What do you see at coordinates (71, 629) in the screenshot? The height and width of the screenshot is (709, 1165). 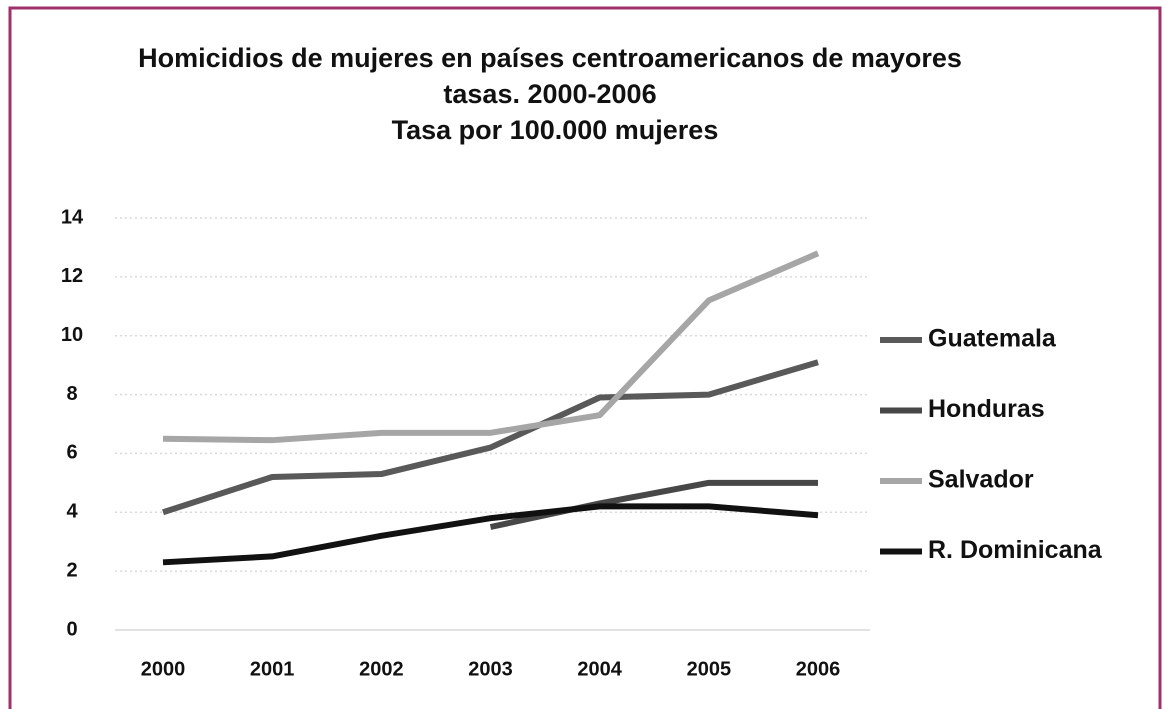 I see `y-tick-label: 0` at bounding box center [71, 629].